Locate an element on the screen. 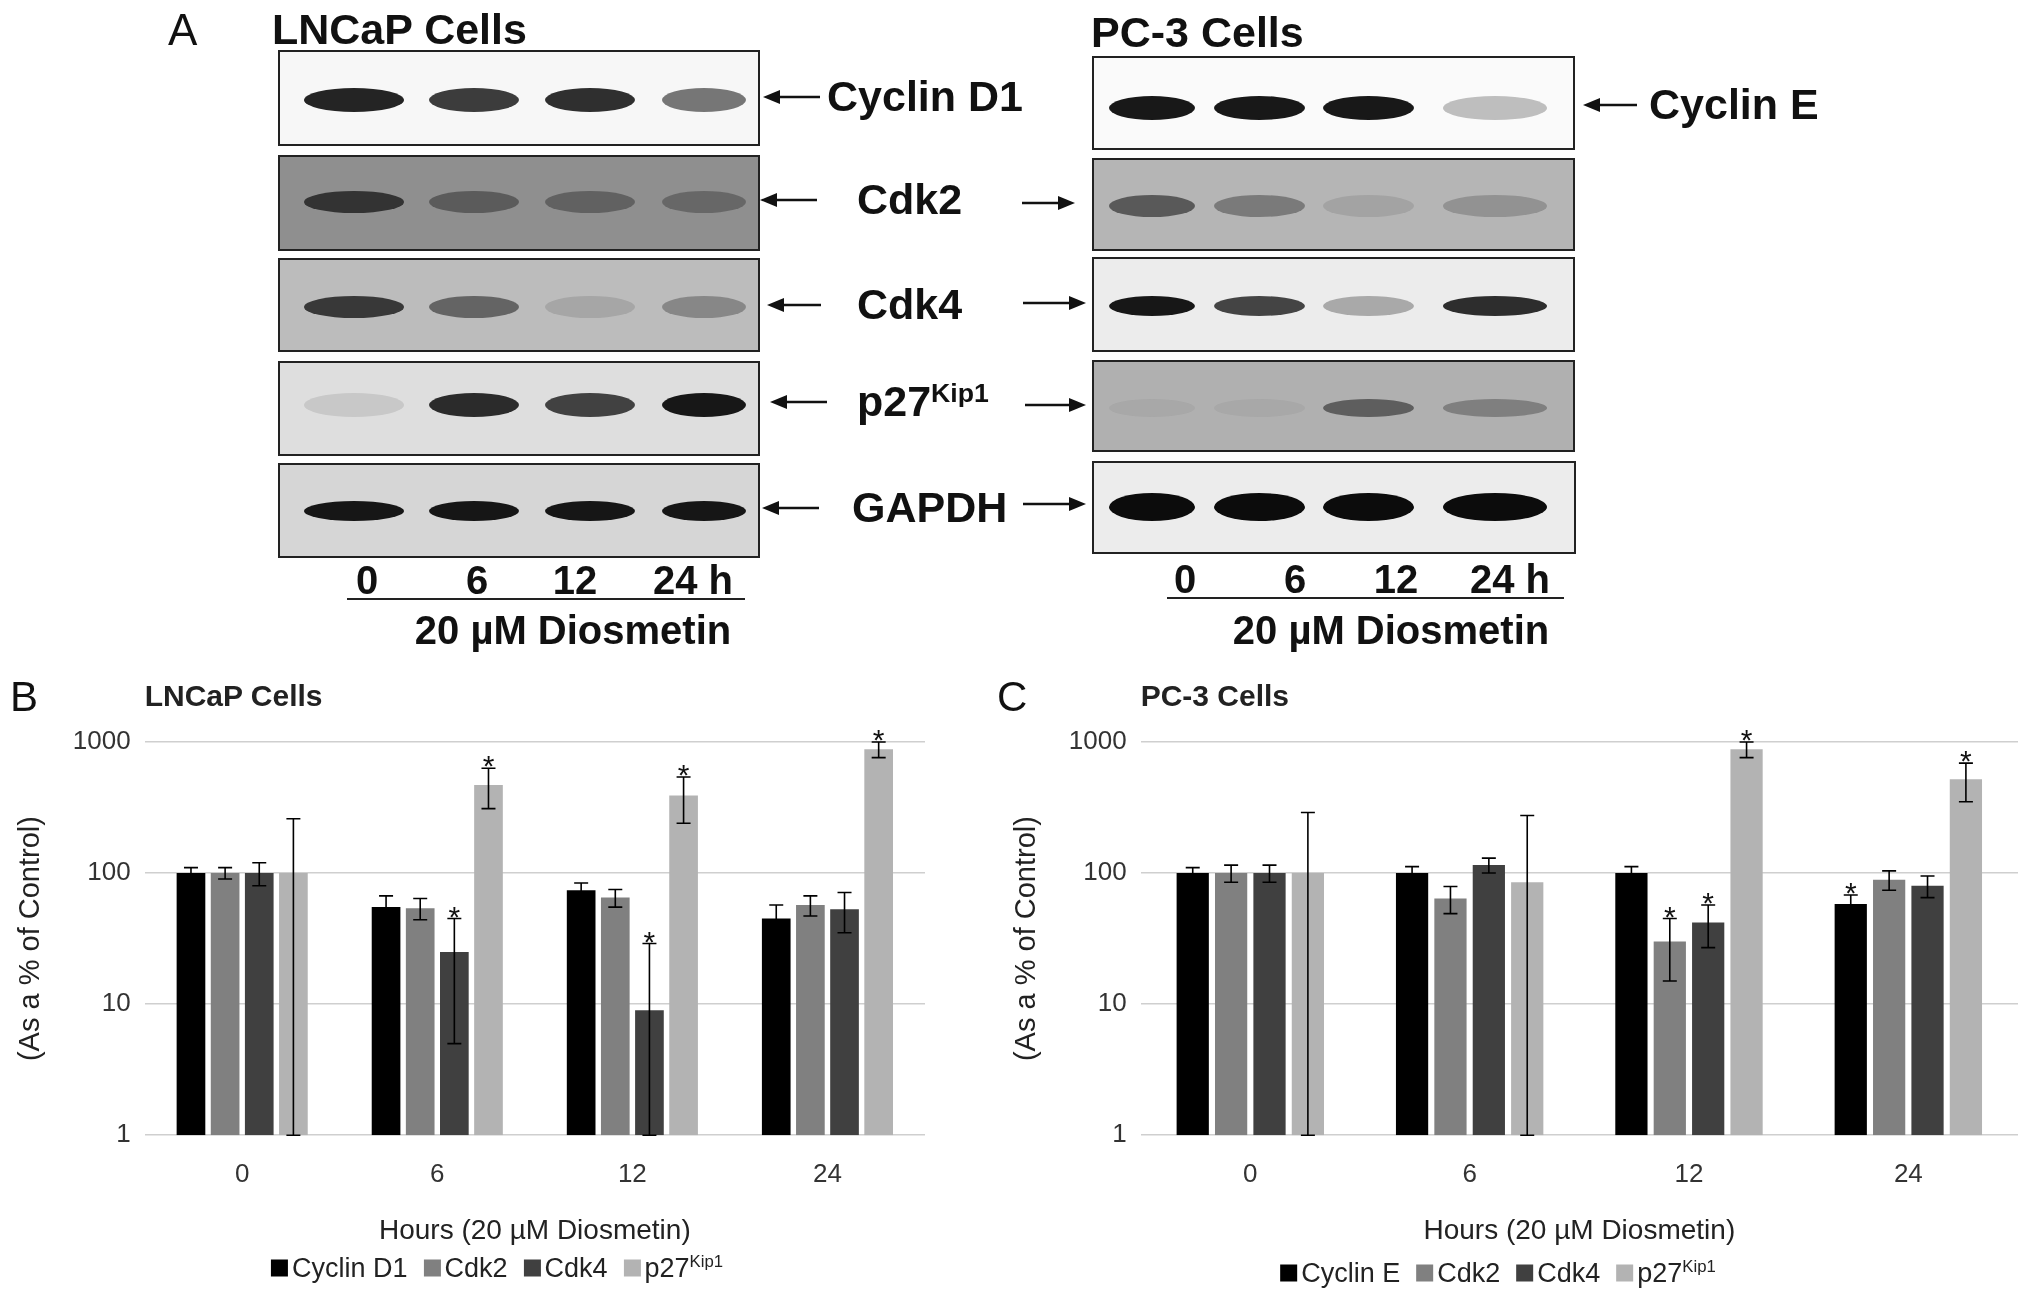  text: PC-3 Cells is located at coordinates (1197, 32).